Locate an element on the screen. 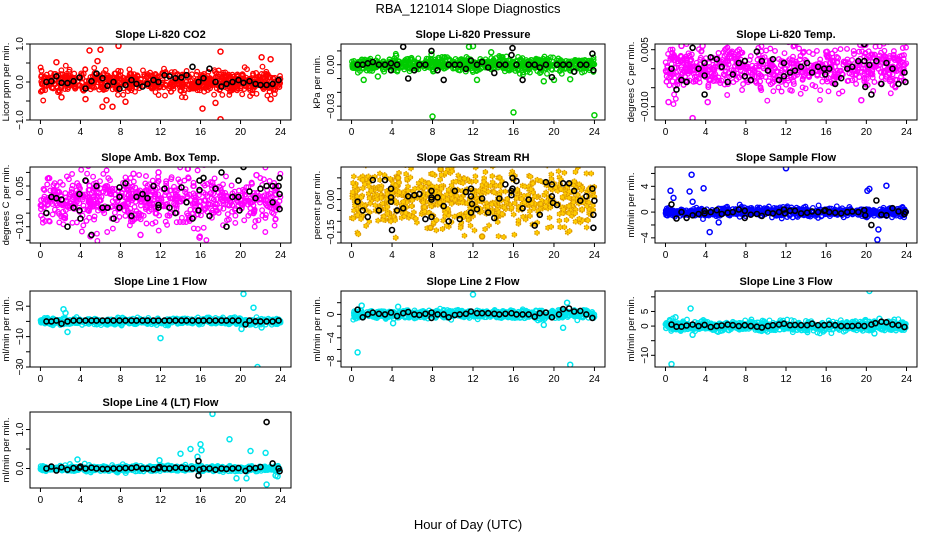  y-tick-label: 0.0 is located at coordinates (20, 82).